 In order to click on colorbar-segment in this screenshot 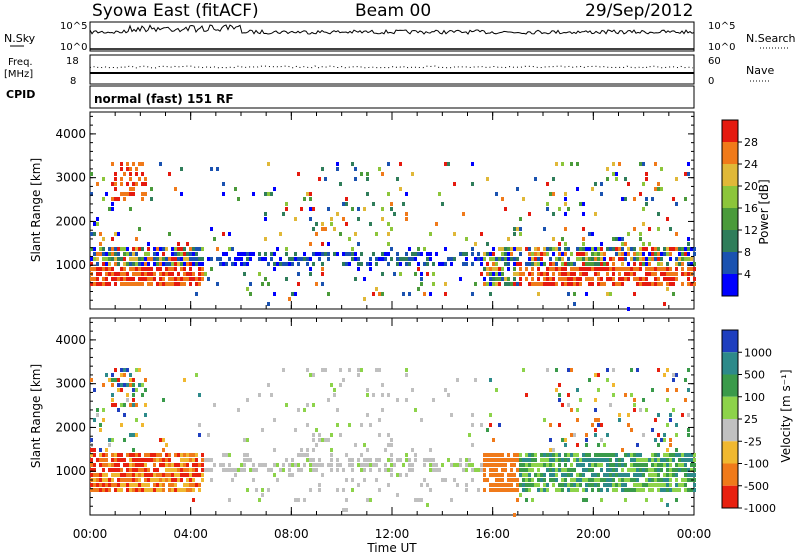, I will do `click(730, 474)`.